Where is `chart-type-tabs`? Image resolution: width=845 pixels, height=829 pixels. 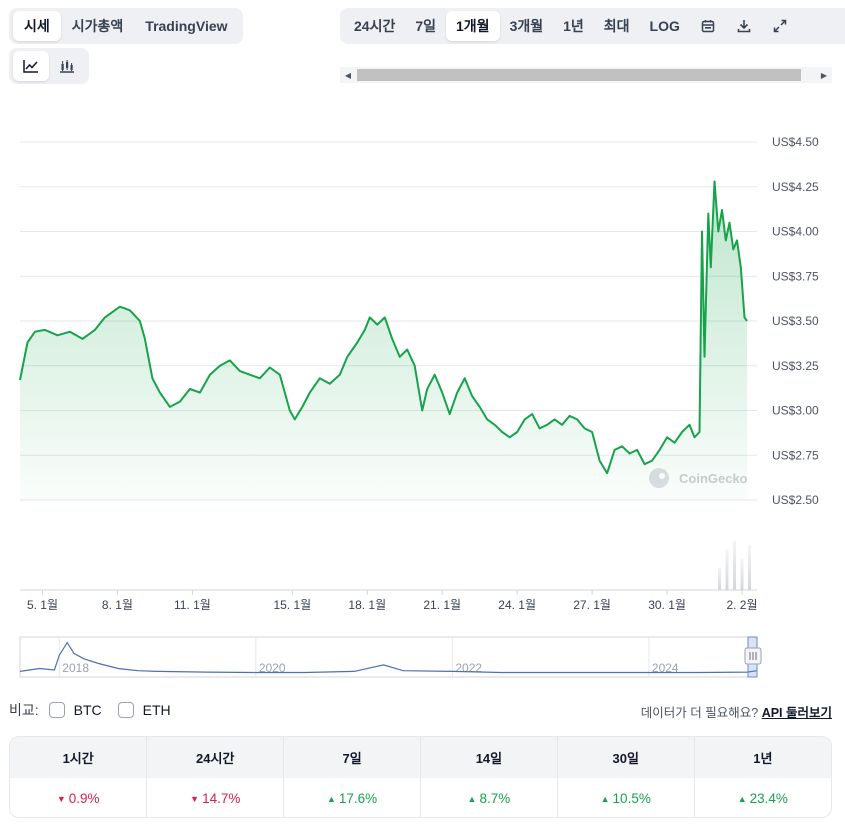
chart-type-tabs is located at coordinates (49, 66).